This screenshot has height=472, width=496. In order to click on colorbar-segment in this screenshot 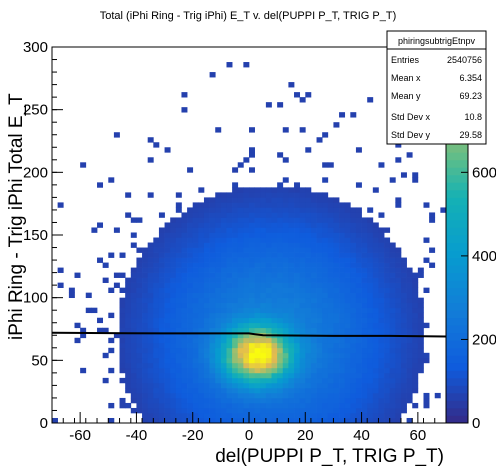, I will do `click(457, 239)`.